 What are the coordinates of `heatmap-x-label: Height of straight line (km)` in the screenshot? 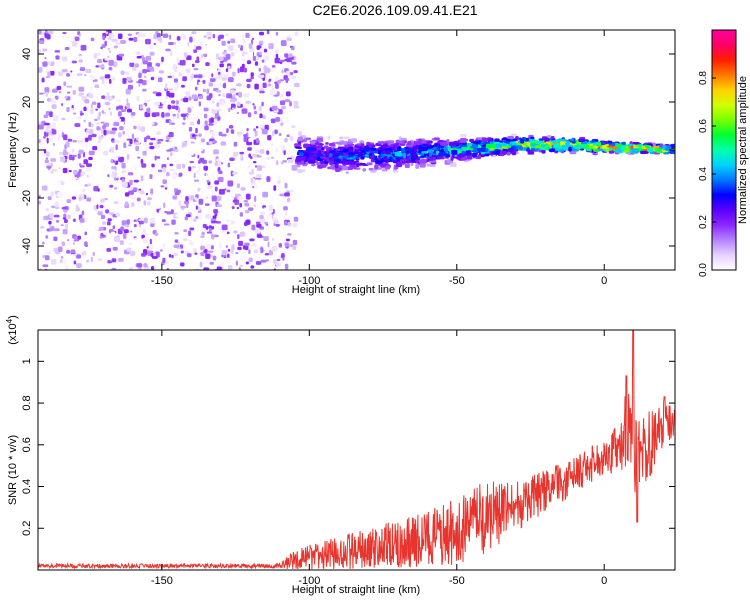 It's located at (356, 290).